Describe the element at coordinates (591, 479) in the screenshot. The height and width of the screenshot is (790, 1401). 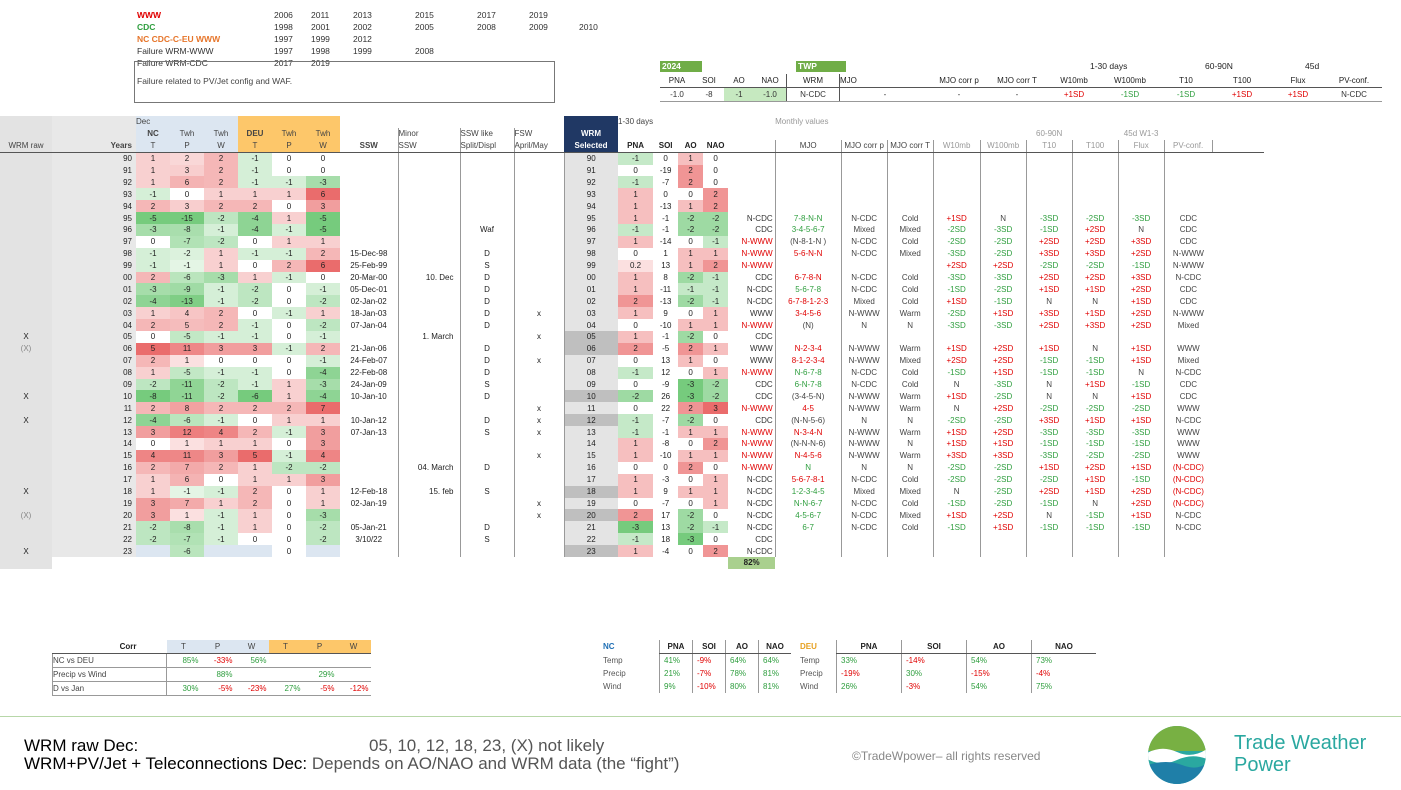
I see `cell: 17` at that location.